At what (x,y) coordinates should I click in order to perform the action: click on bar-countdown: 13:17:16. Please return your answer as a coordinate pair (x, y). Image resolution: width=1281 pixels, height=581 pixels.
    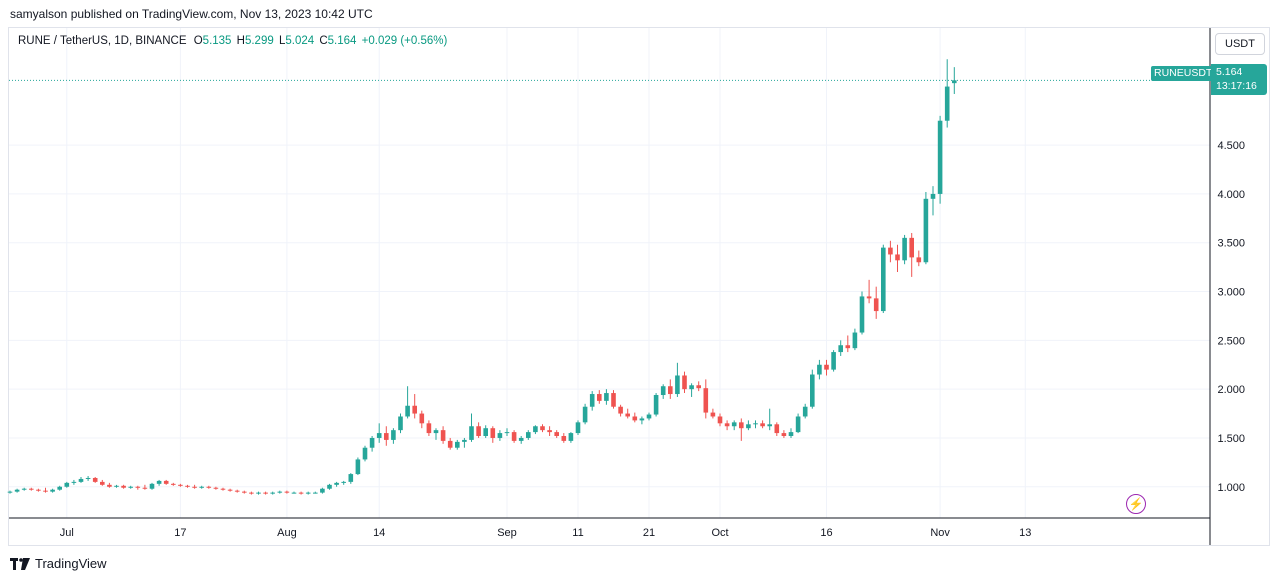
    Looking at the image, I should click on (1236, 86).